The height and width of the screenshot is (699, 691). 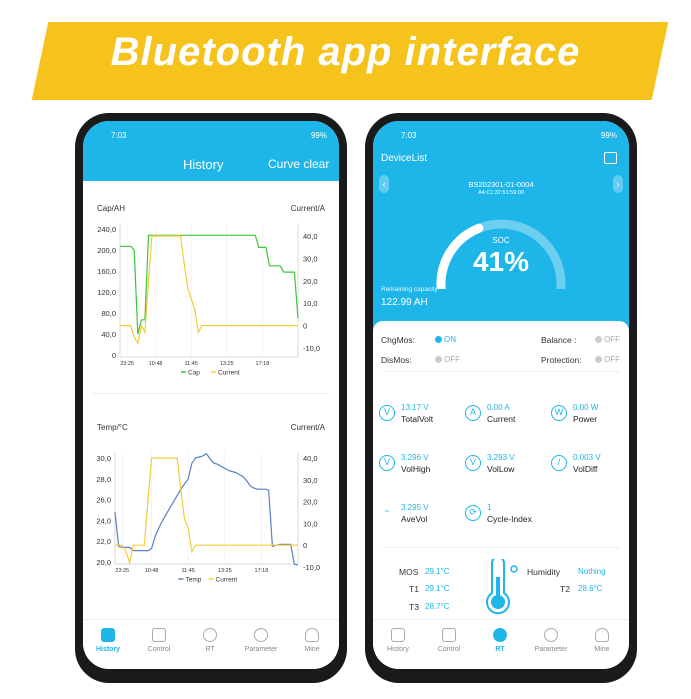 I want to click on y-tick-left: 80,0, so click(x=108, y=313).